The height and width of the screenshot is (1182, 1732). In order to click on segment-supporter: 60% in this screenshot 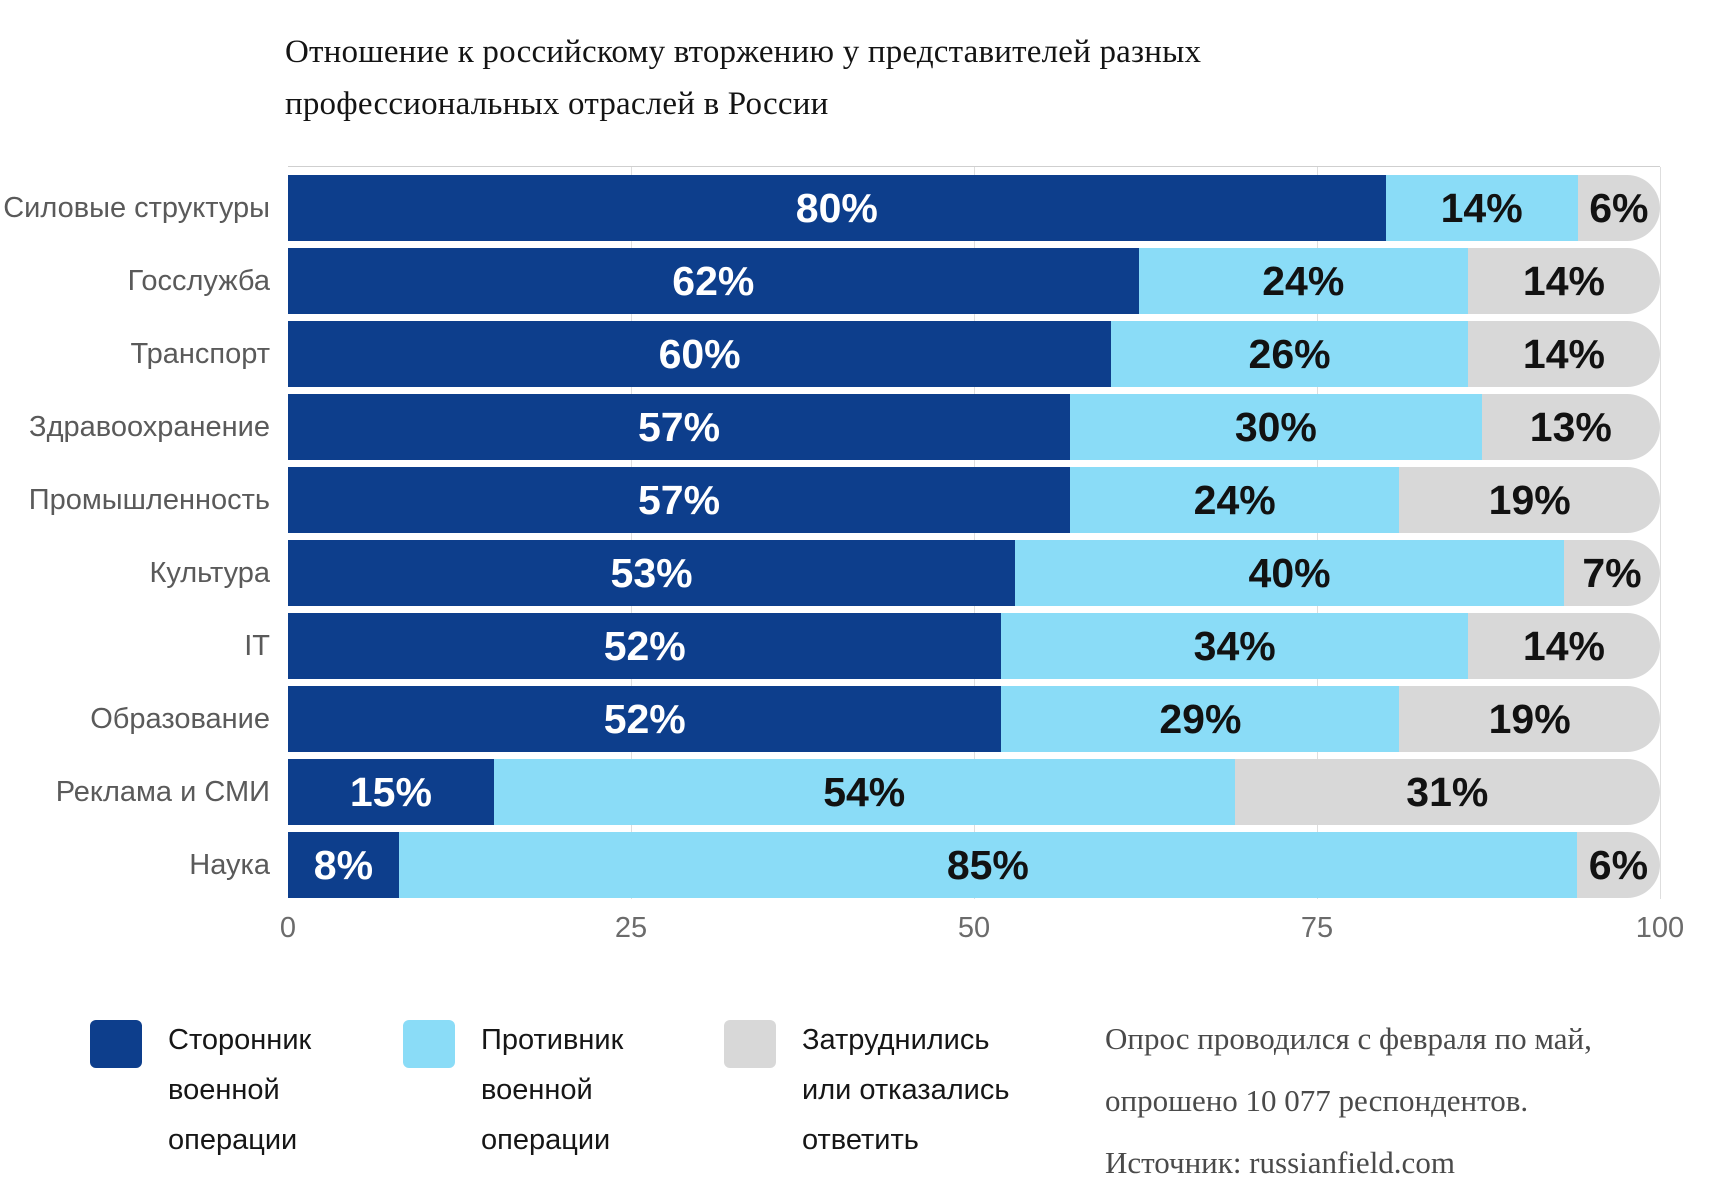, I will do `click(700, 354)`.